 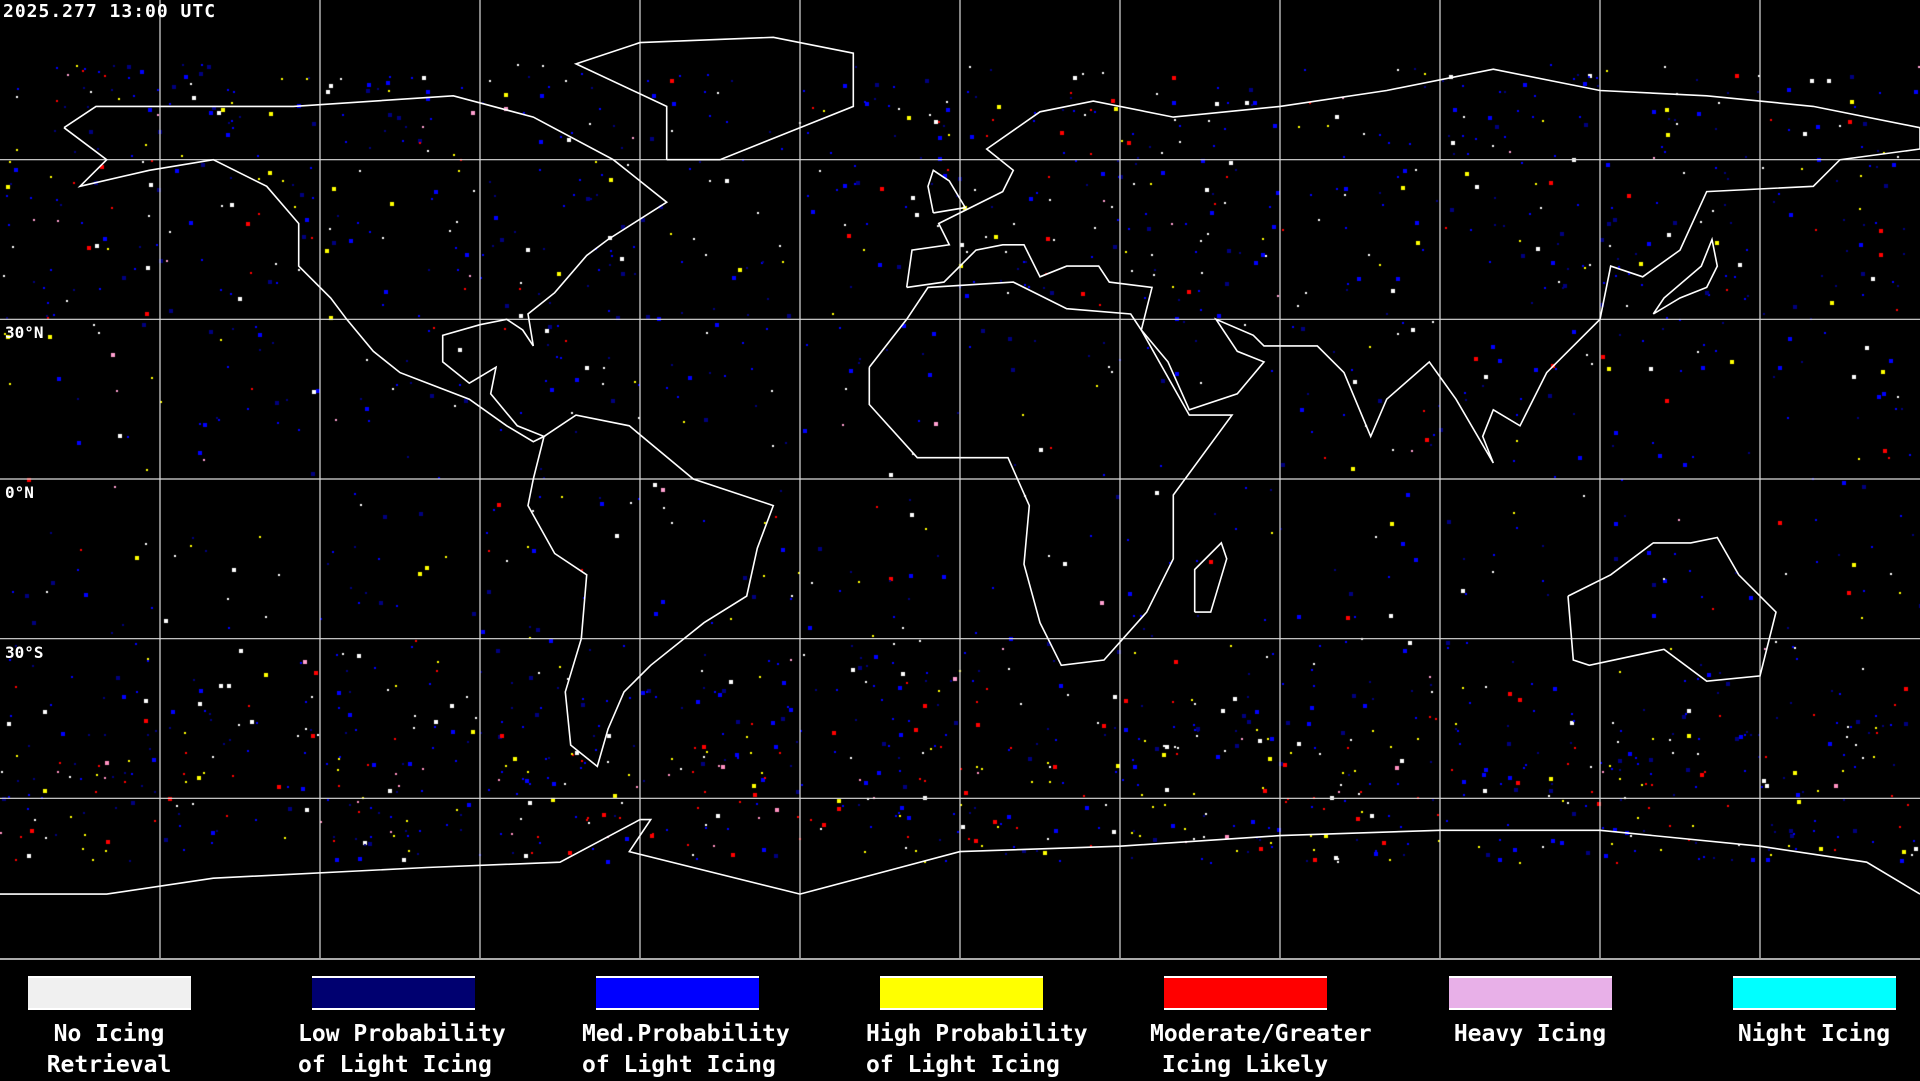 What do you see at coordinates (1672, 609) in the screenshot?
I see `coastline-australia` at bounding box center [1672, 609].